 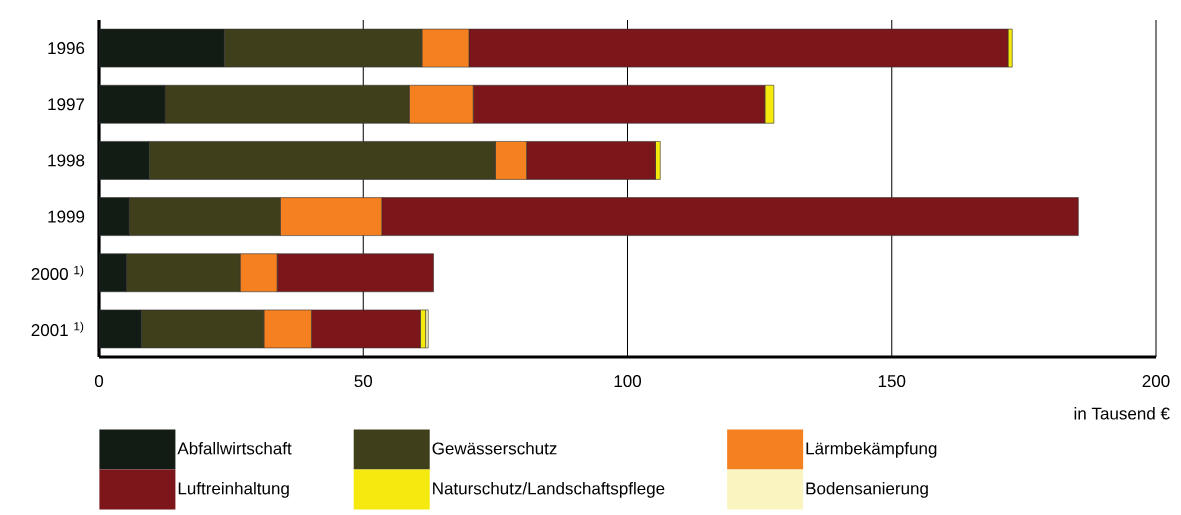 What do you see at coordinates (494, 448) in the screenshot?
I see `legend-label: Gewässerschutz` at bounding box center [494, 448].